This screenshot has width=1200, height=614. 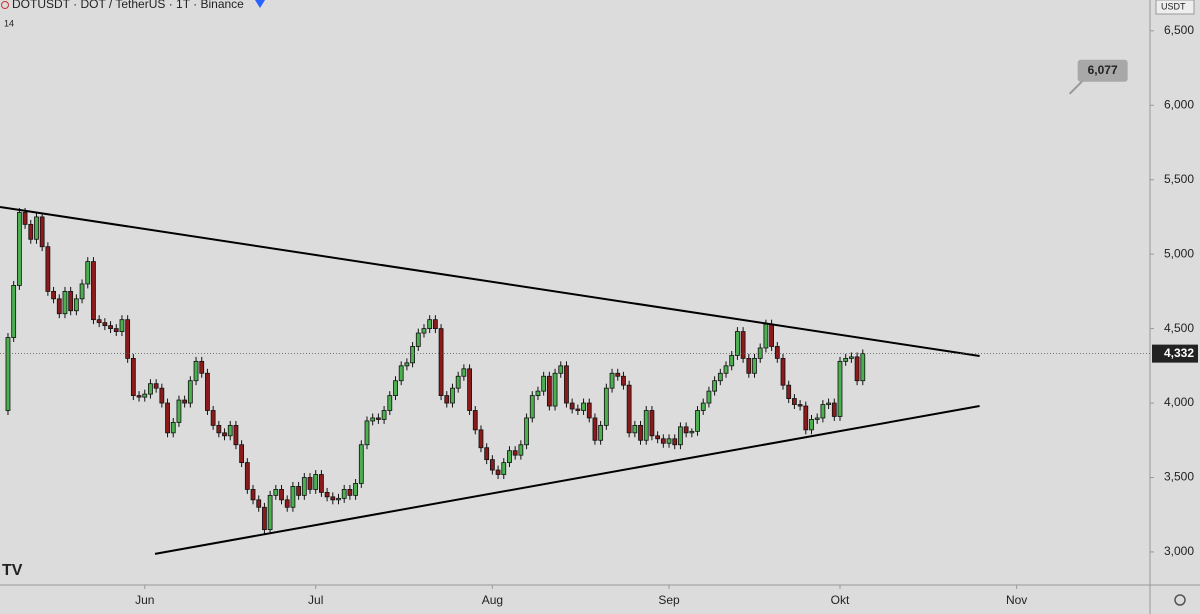 I want to click on last-price-box, so click(x=1175, y=353).